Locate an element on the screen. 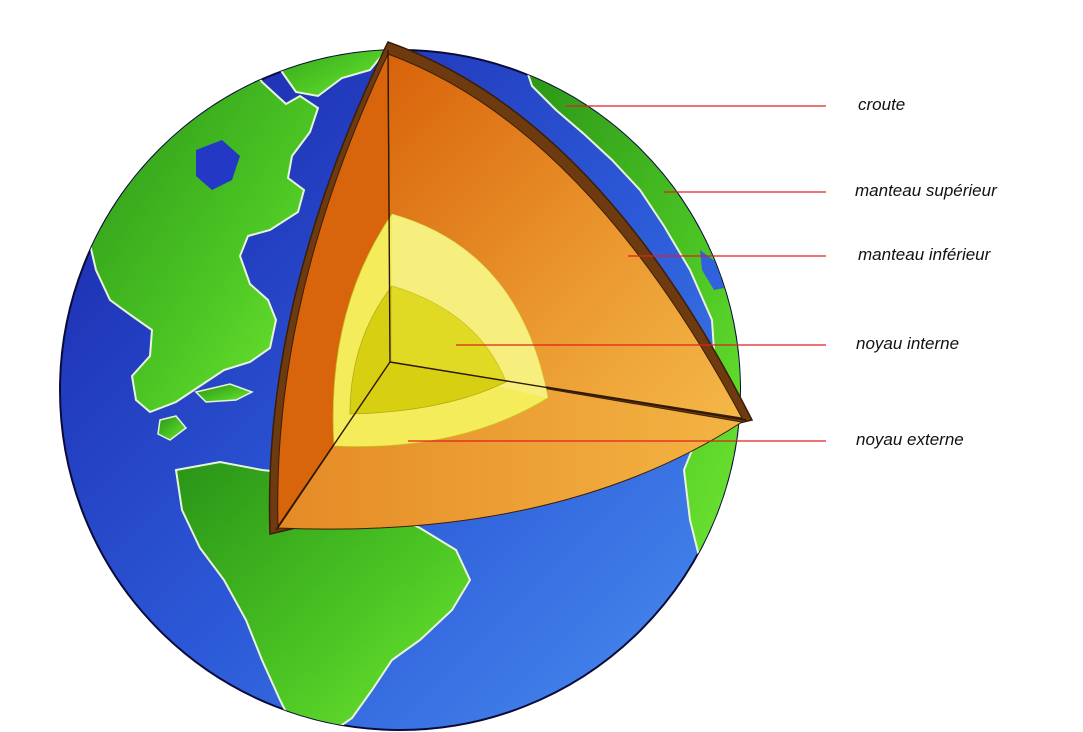  caribbean-islands is located at coordinates (224, 393).